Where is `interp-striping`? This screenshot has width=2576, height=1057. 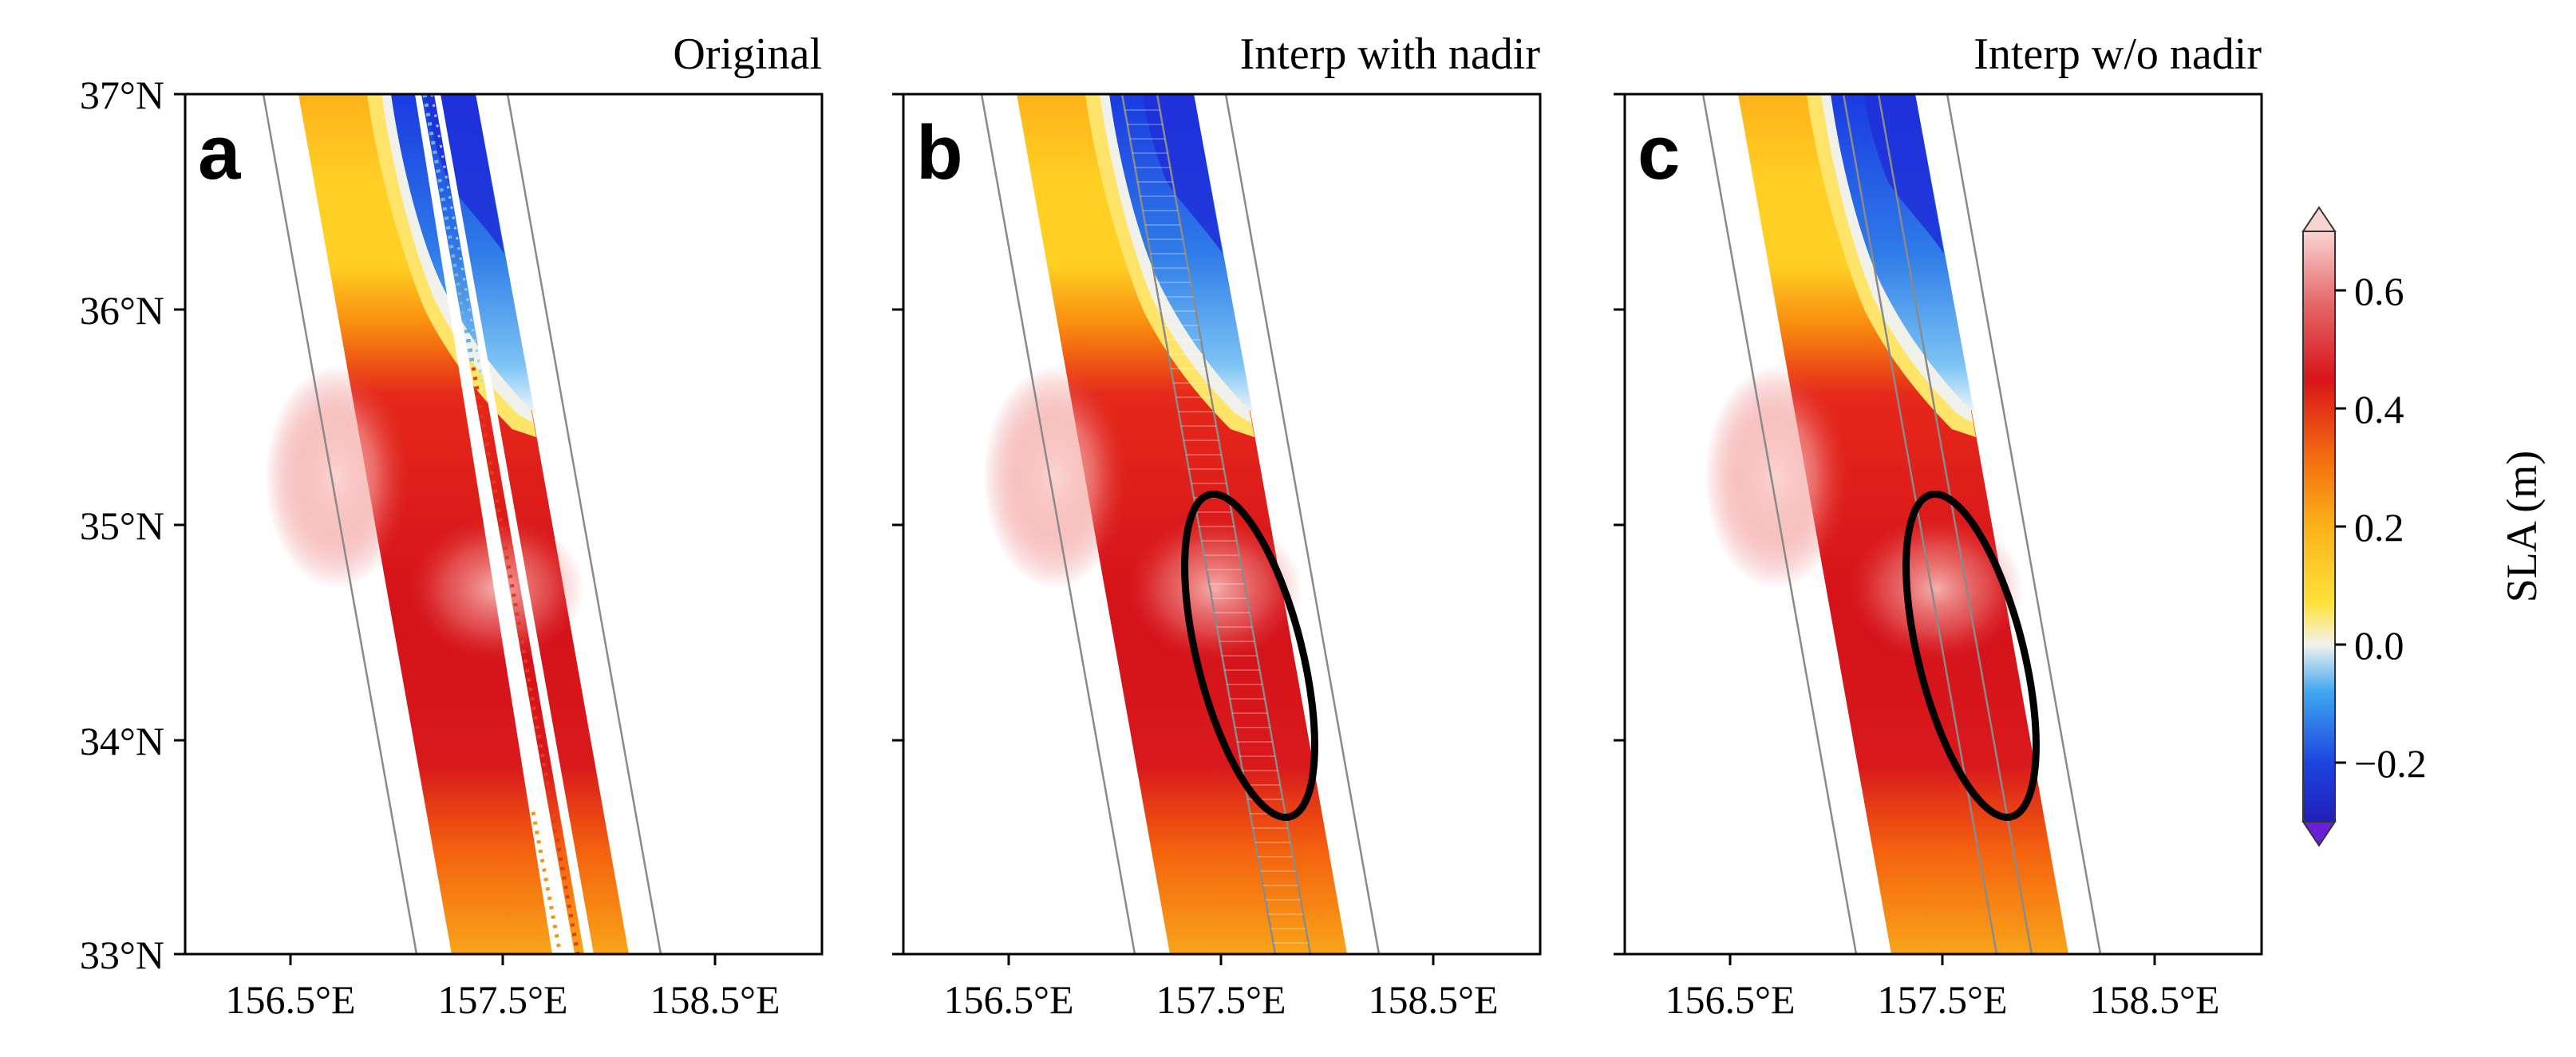
interp-striping is located at coordinates (1216, 526).